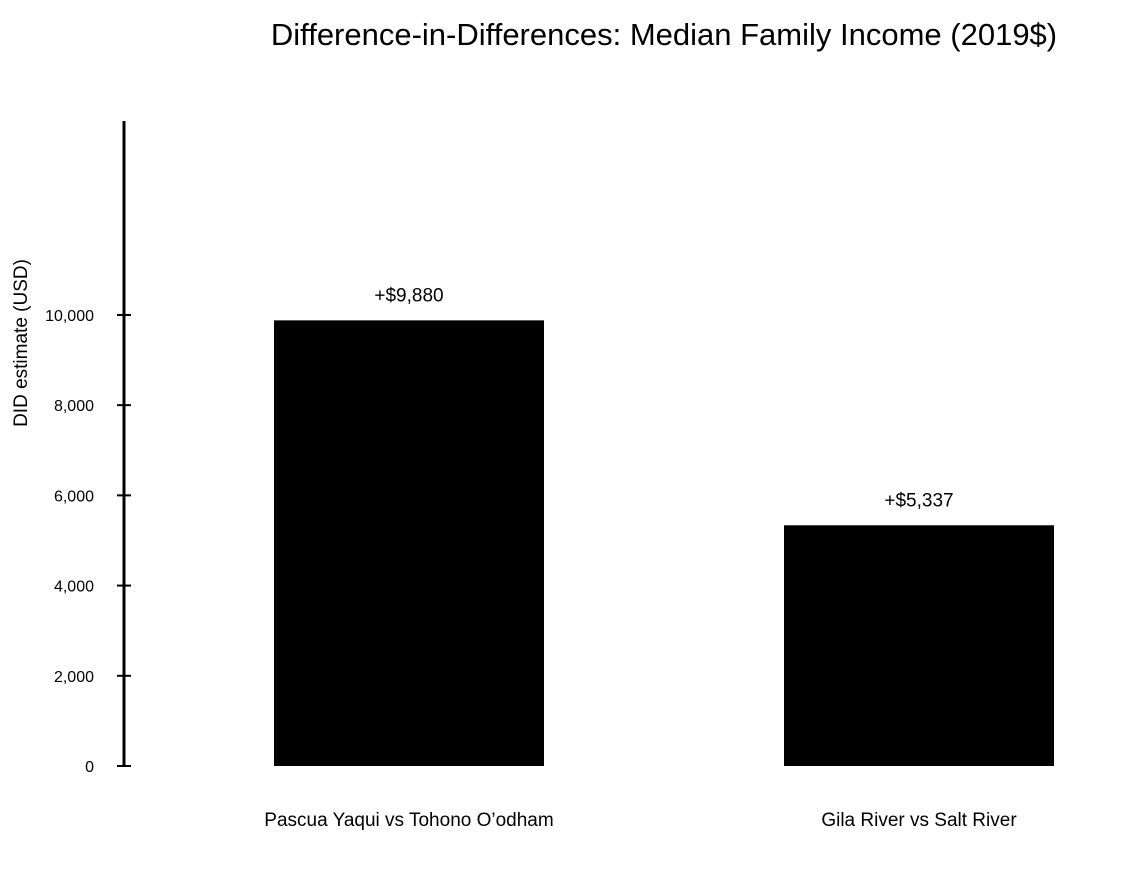 Image resolution: width=1126 pixels, height=869 pixels. Describe the element at coordinates (89, 767) in the screenshot. I see `y-tick-label: 0` at that location.